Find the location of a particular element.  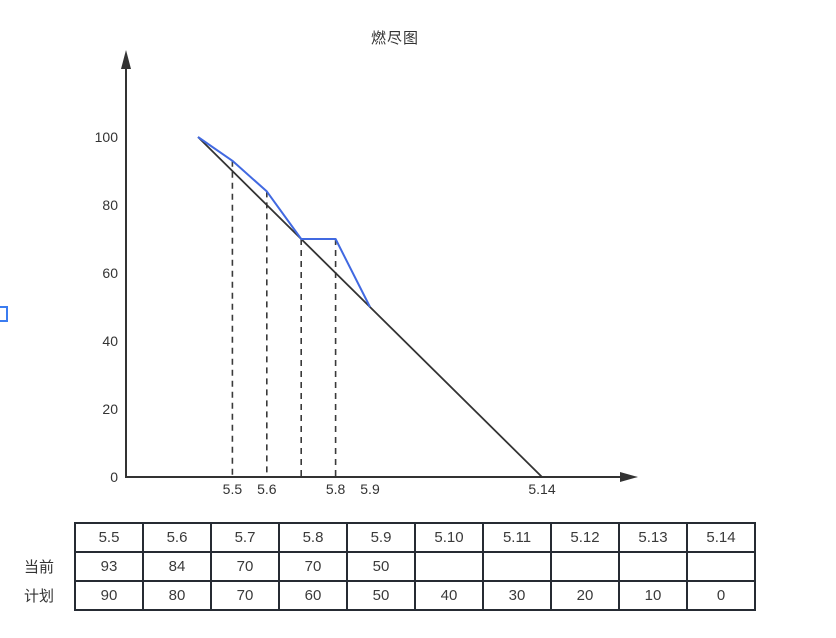

table-cell: 84 is located at coordinates (177, 566).